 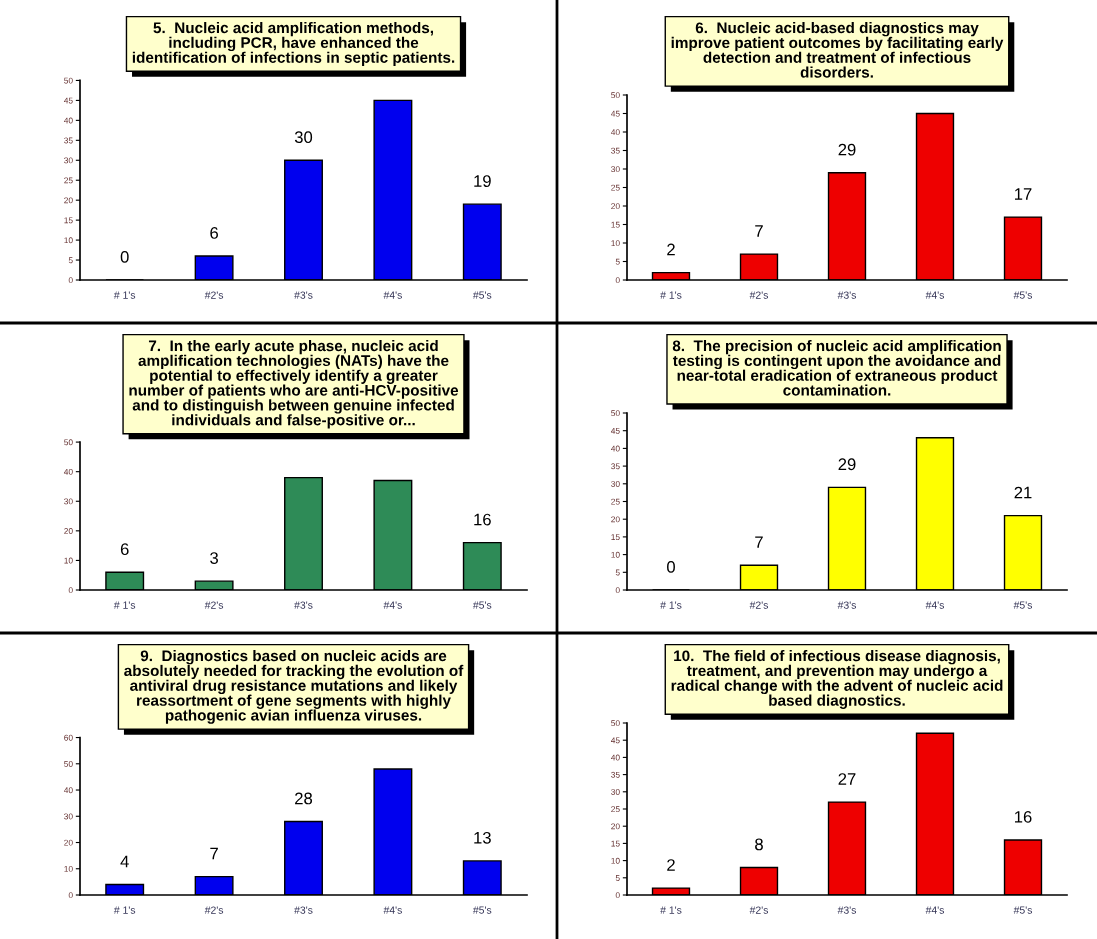 I want to click on chart-title: 8. The precision of nucleic acid amplification testing is contingent upon the avoidance and near-total eradication of extraneous product contamination., so click(x=836, y=368).